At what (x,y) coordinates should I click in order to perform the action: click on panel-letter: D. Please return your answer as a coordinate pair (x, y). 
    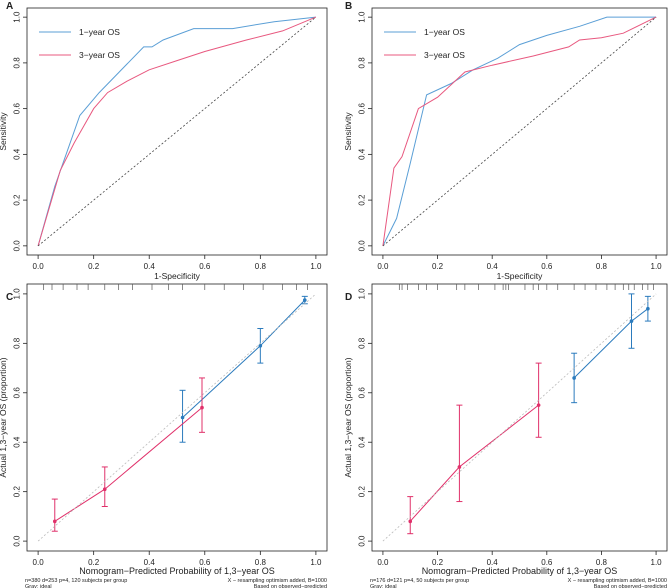
    Looking at the image, I should click on (348, 297).